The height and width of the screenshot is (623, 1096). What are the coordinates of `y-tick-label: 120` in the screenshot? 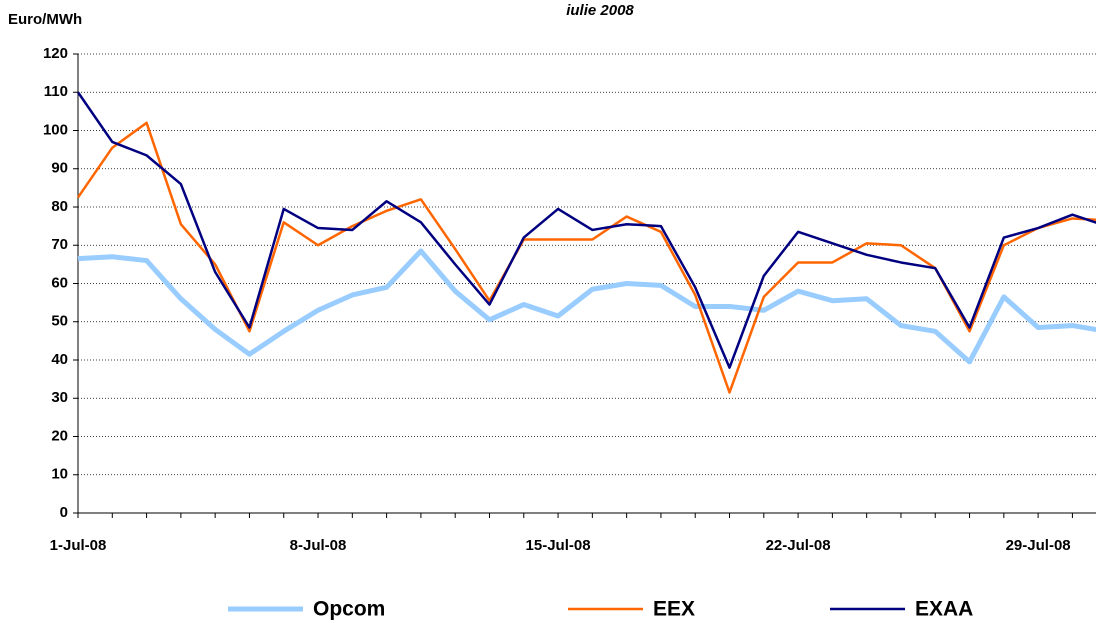 It's located at (55, 53).